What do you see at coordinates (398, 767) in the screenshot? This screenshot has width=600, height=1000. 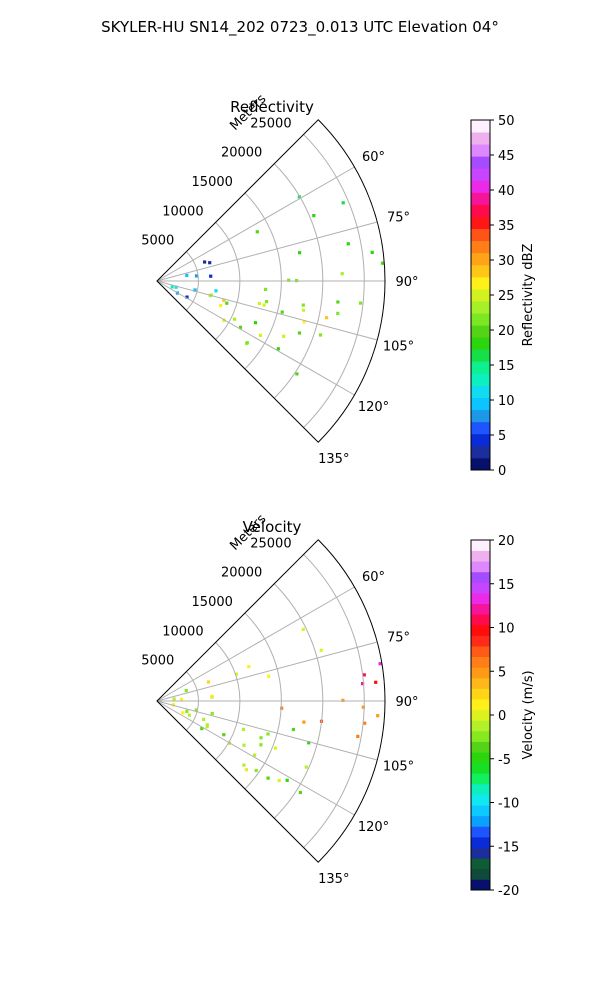 I see `azimuth-tick-label: 105°` at bounding box center [398, 767].